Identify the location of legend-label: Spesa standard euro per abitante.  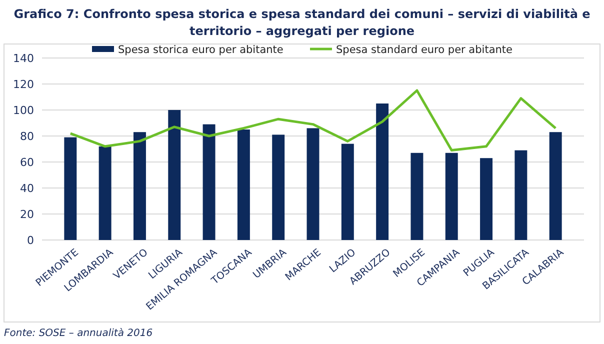
(424, 50).